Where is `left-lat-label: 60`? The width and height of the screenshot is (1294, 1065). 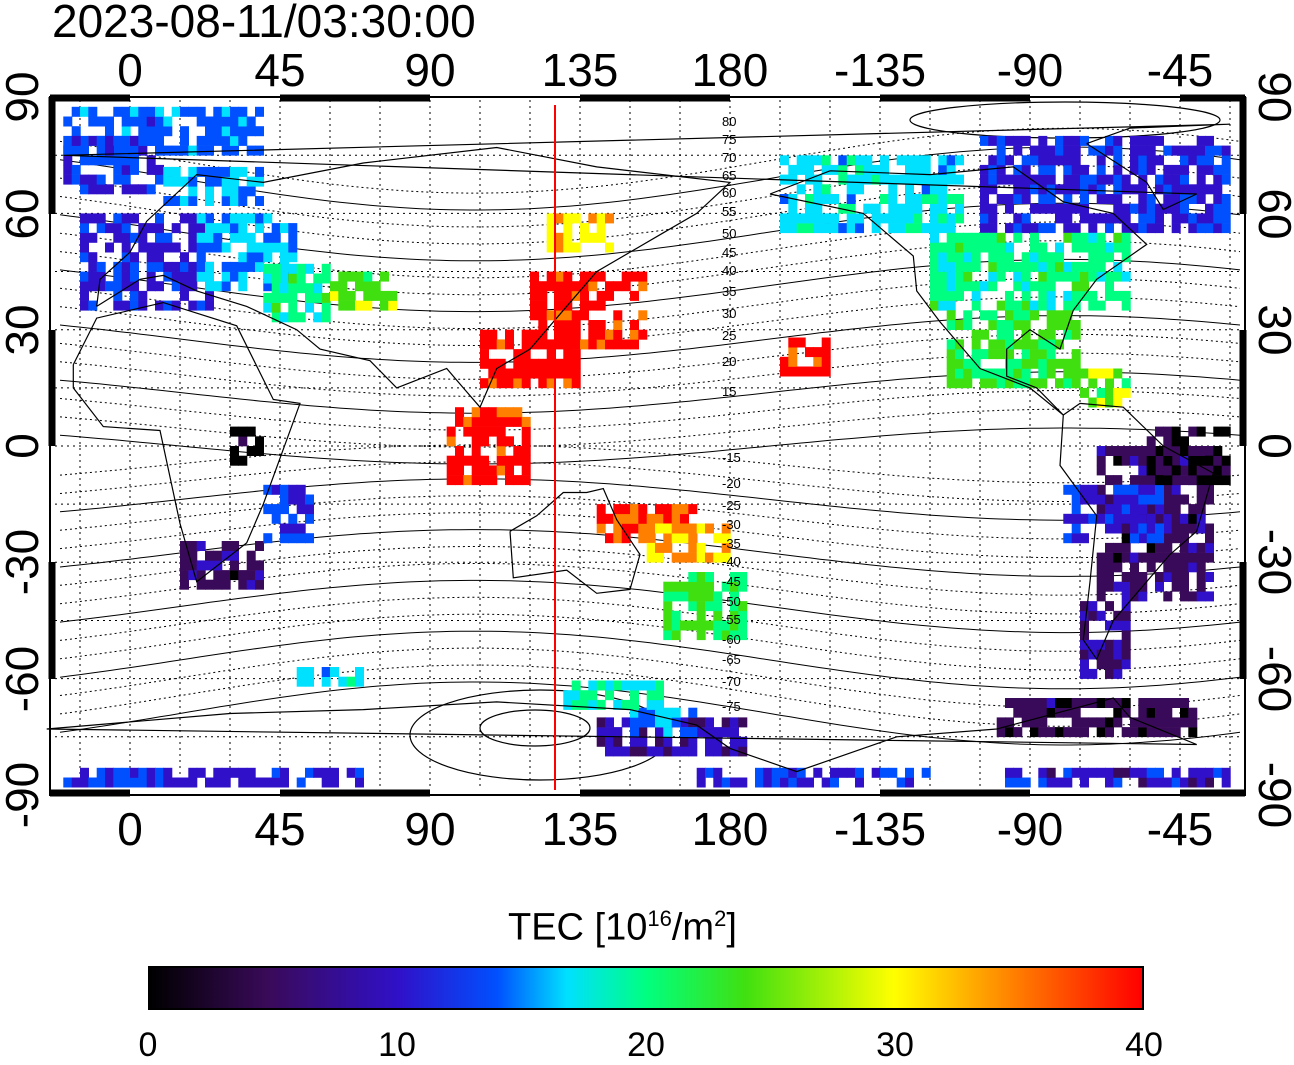
left-lat-label: 60 is located at coordinates (24, 213).